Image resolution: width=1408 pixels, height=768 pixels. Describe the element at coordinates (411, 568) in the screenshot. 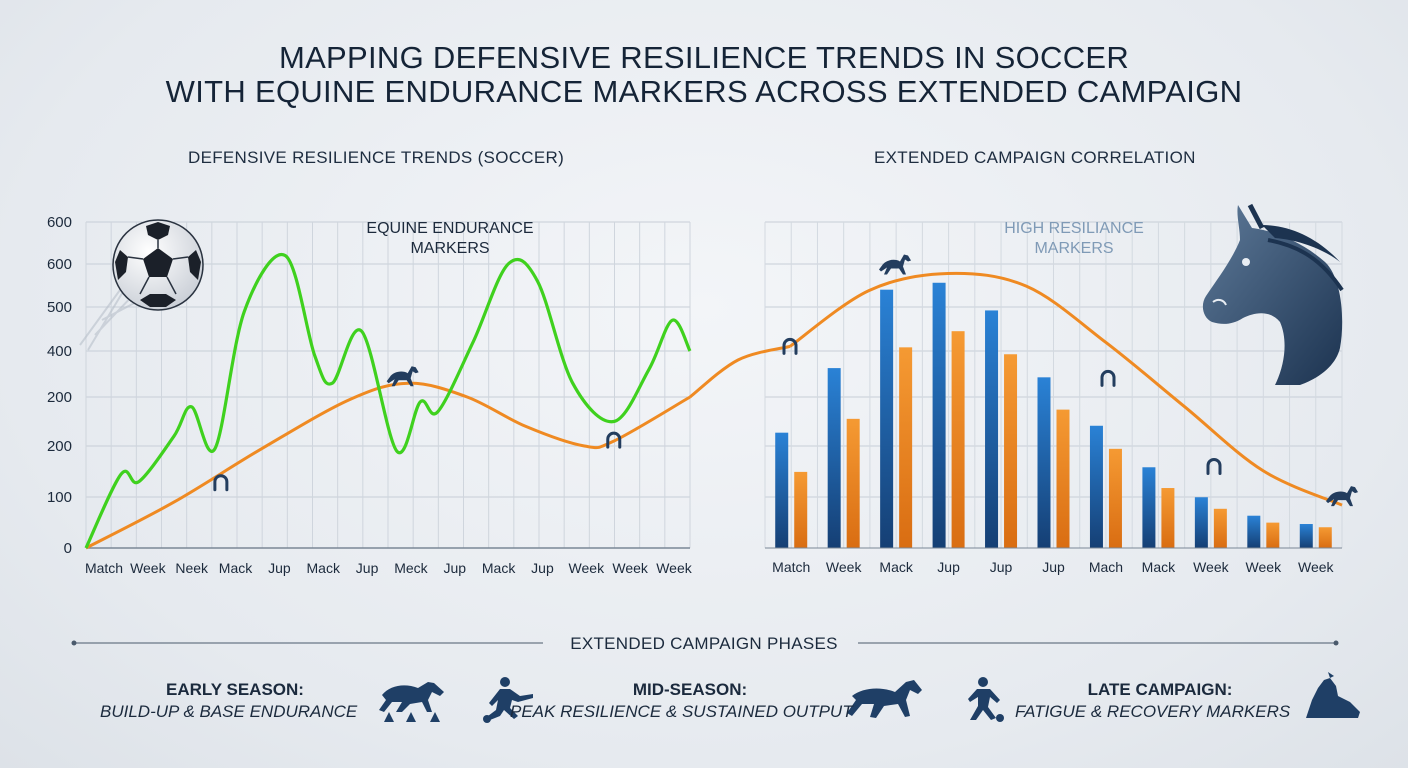

I see `x-tick-label: Meck` at that location.